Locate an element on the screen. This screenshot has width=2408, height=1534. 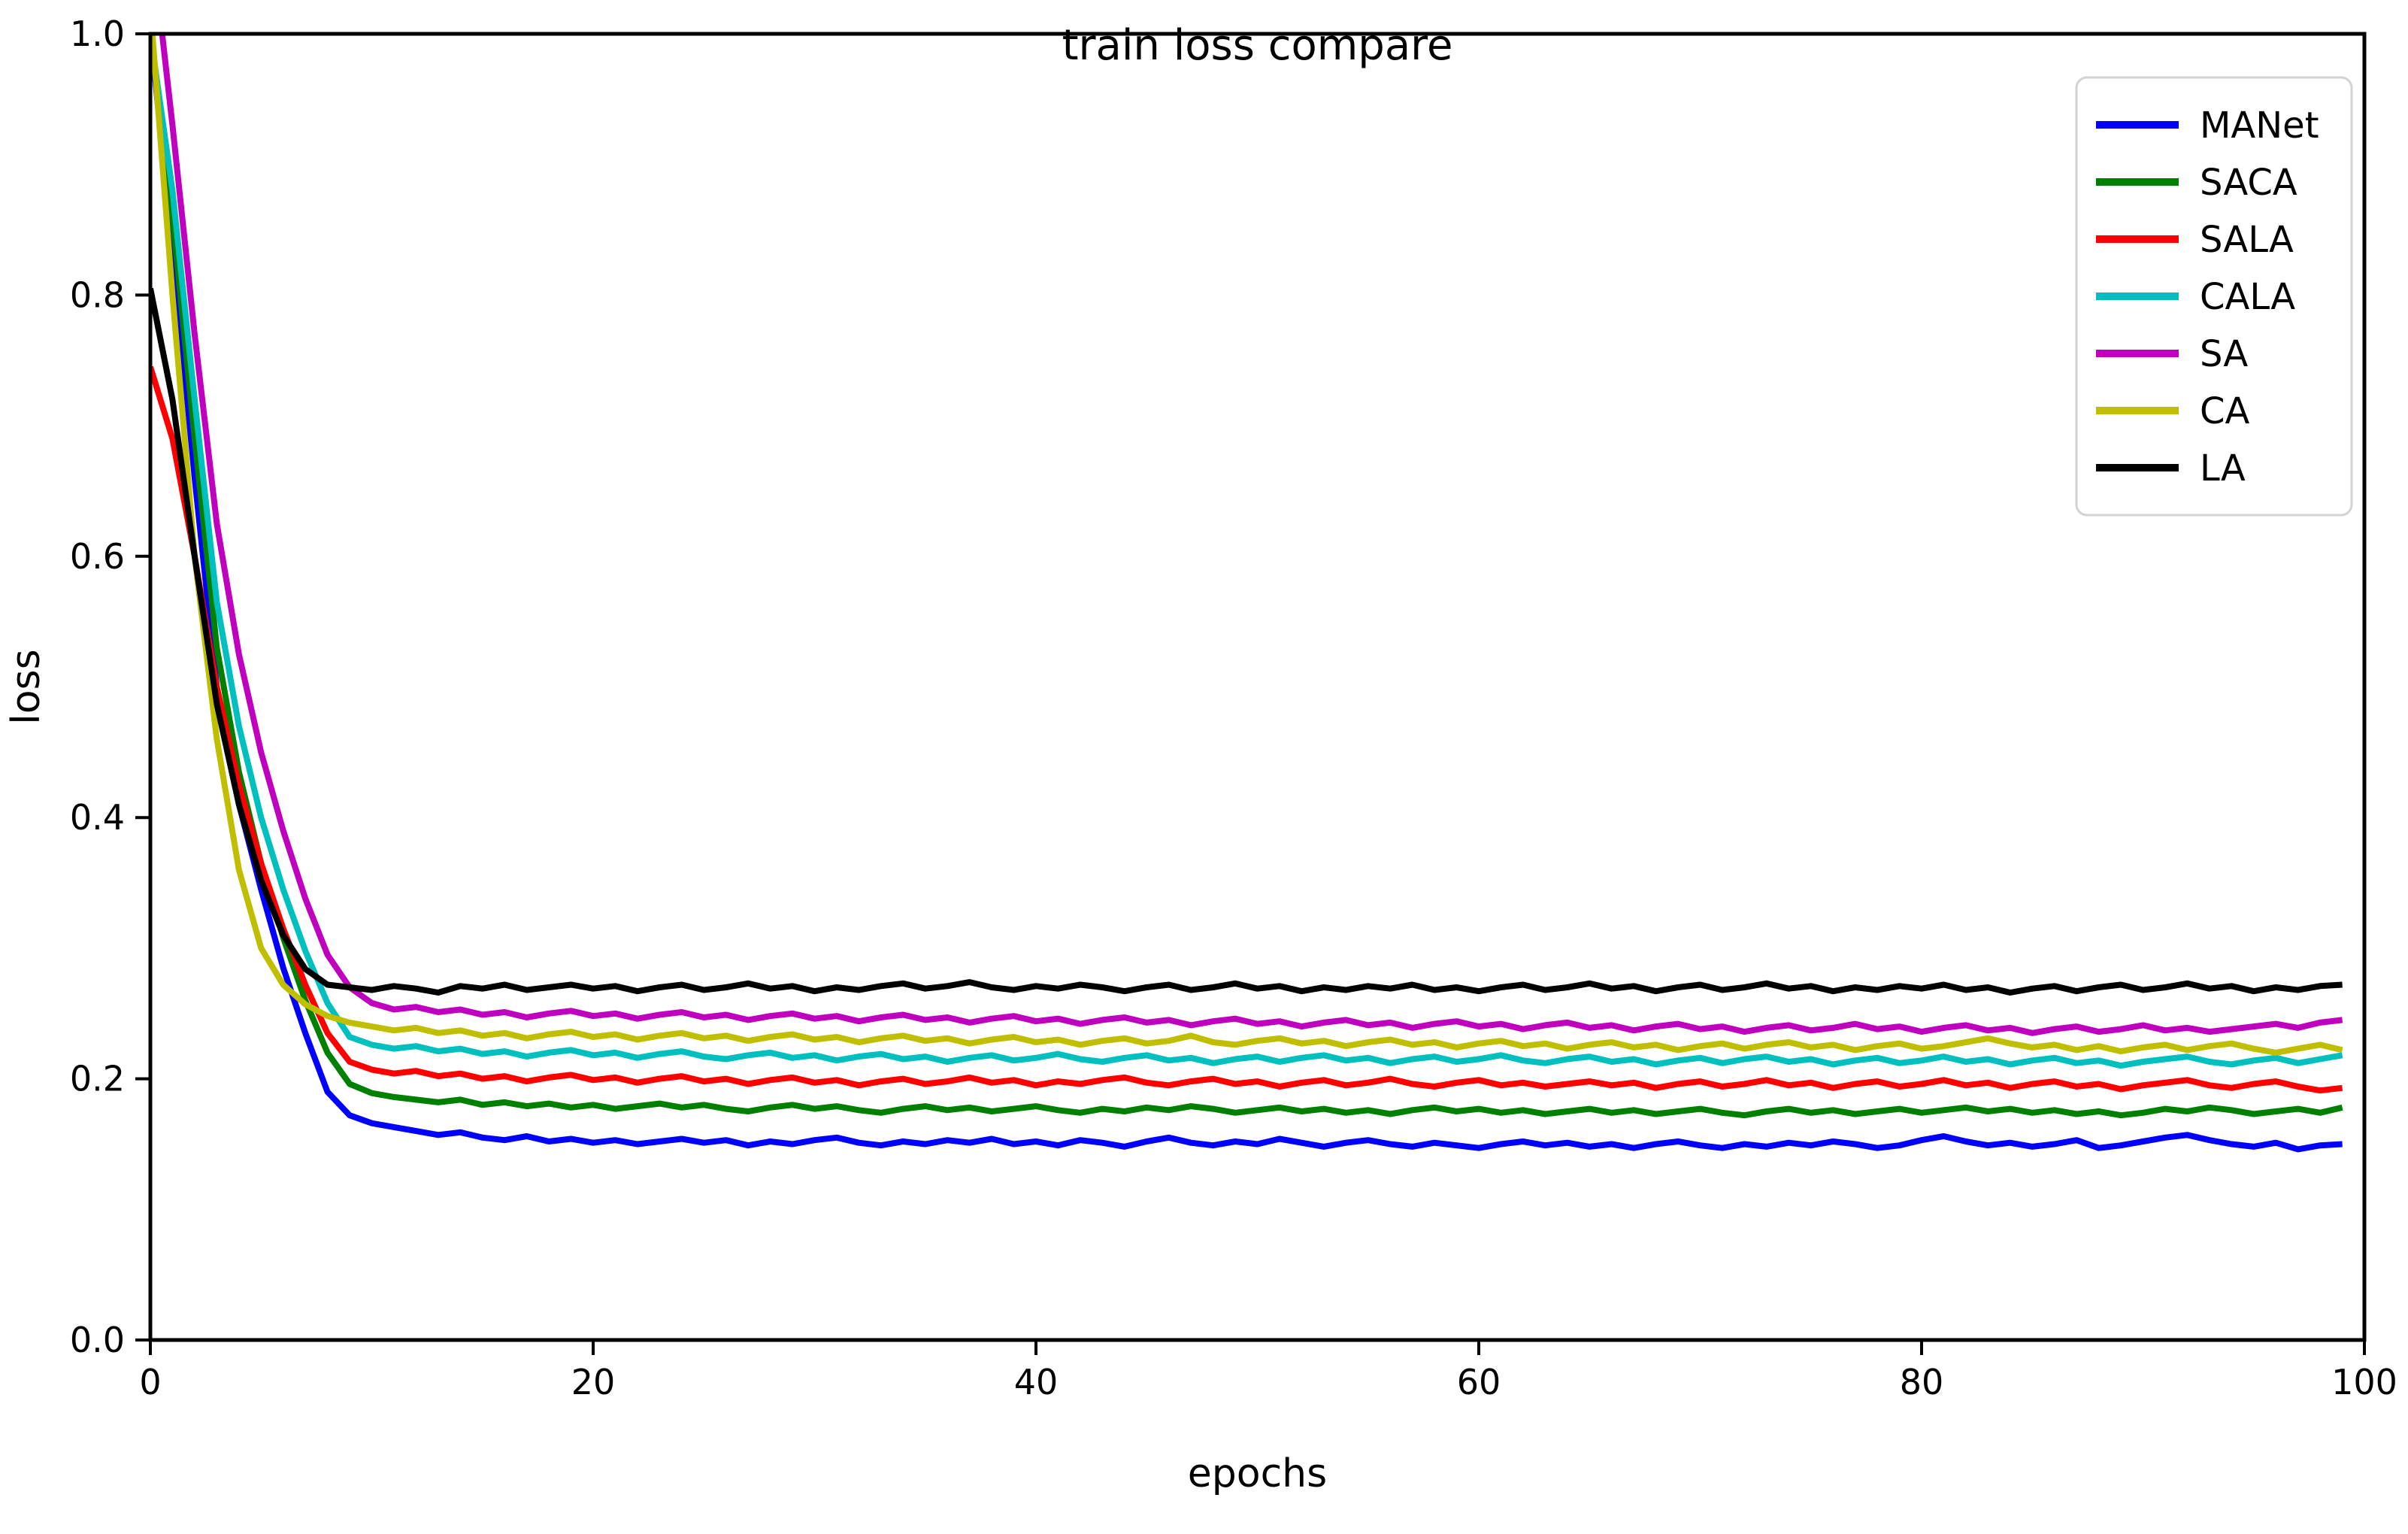
x-tick-label: 100 is located at coordinates (2364, 1382).